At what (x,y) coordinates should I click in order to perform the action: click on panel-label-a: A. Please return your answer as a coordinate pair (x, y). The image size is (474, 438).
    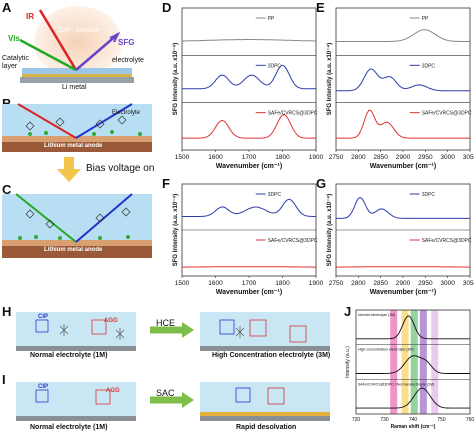
    Looking at the image, I should click on (7, 7).